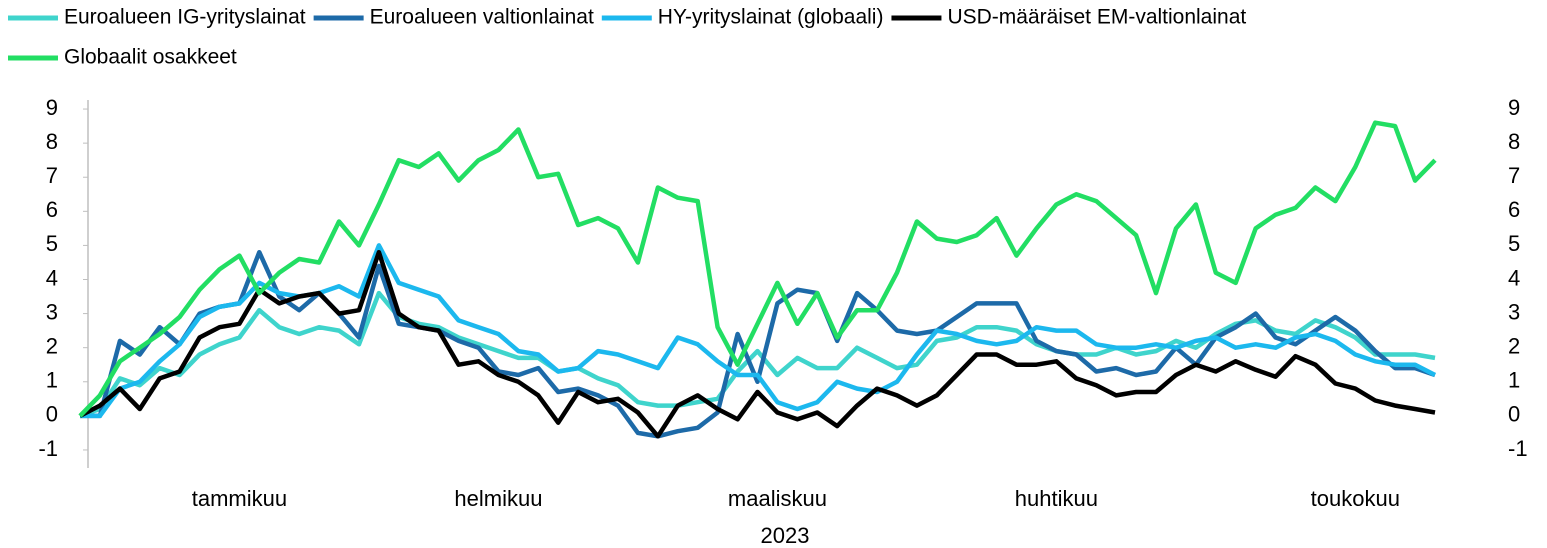 The image size is (1547, 548). Describe the element at coordinates (1514, 141) in the screenshot. I see `y2-tick-label: 8` at that location.